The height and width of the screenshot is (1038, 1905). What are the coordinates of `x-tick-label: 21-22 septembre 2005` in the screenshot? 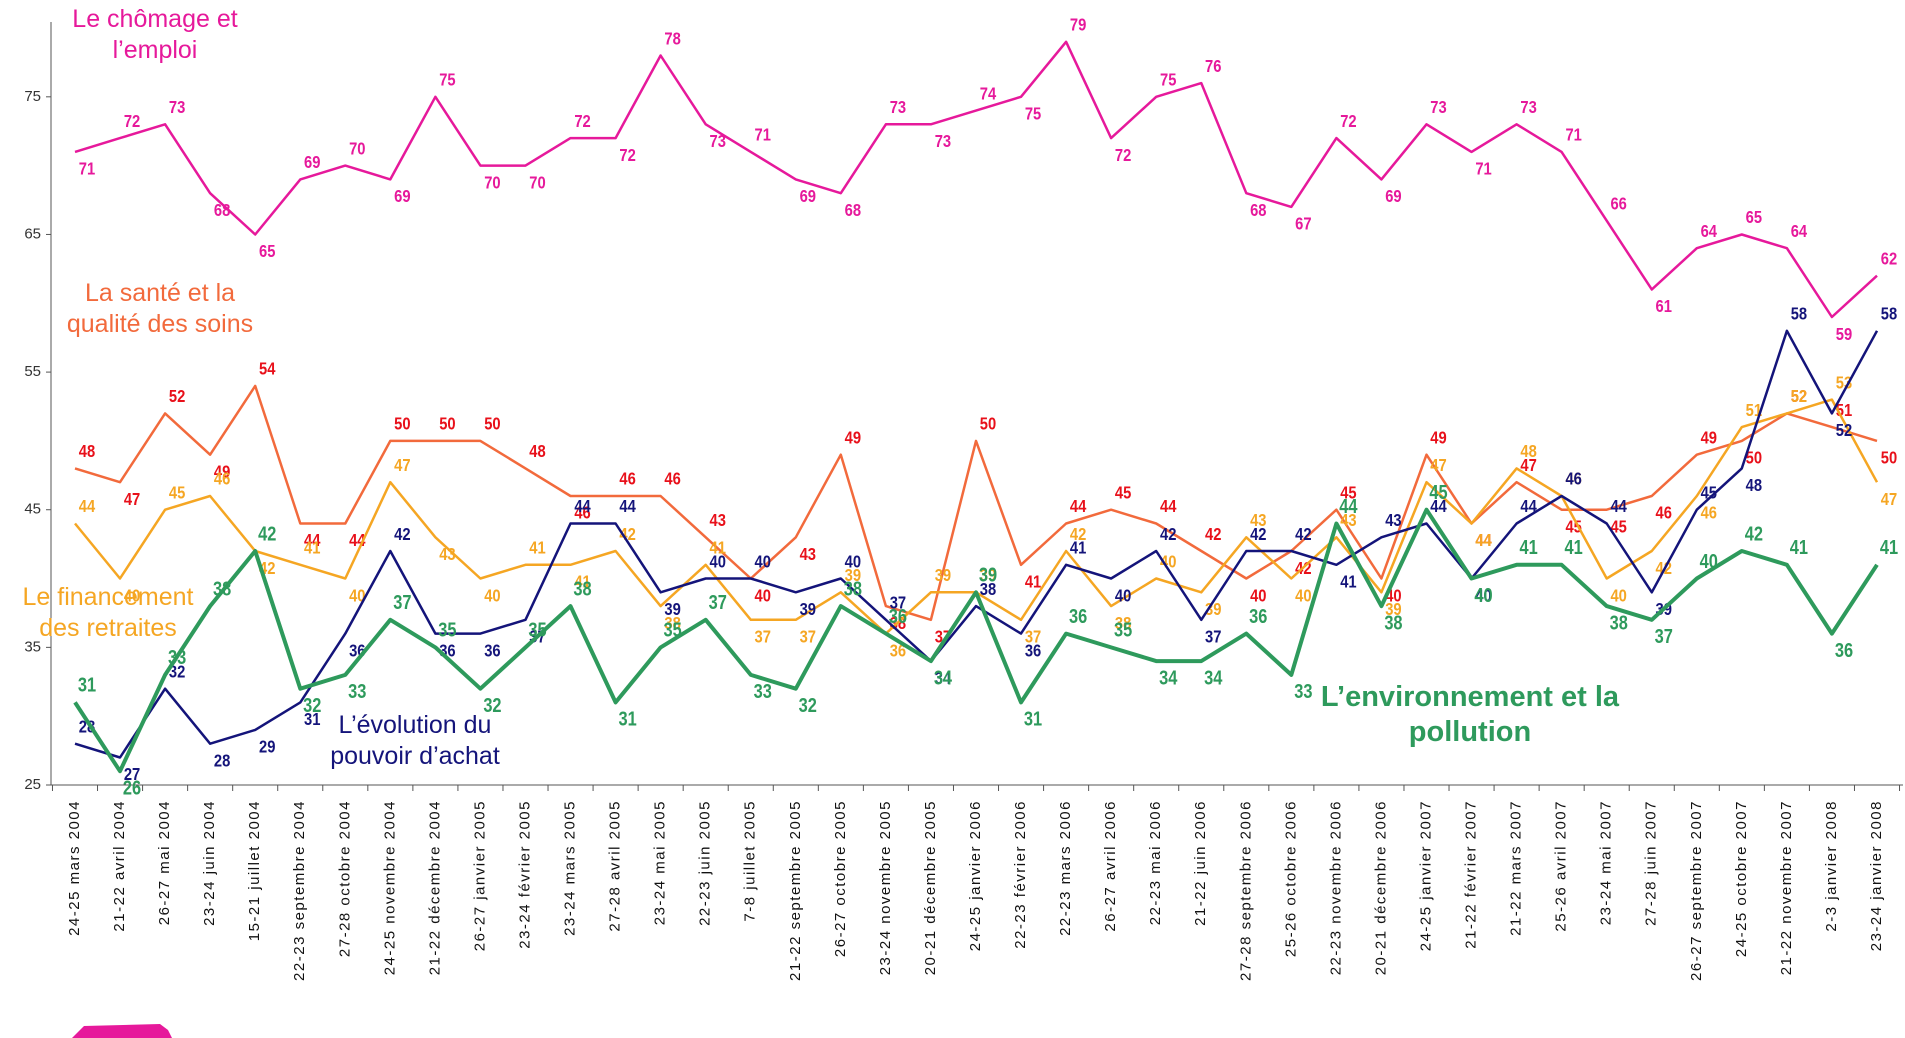 It's located at (795, 890).